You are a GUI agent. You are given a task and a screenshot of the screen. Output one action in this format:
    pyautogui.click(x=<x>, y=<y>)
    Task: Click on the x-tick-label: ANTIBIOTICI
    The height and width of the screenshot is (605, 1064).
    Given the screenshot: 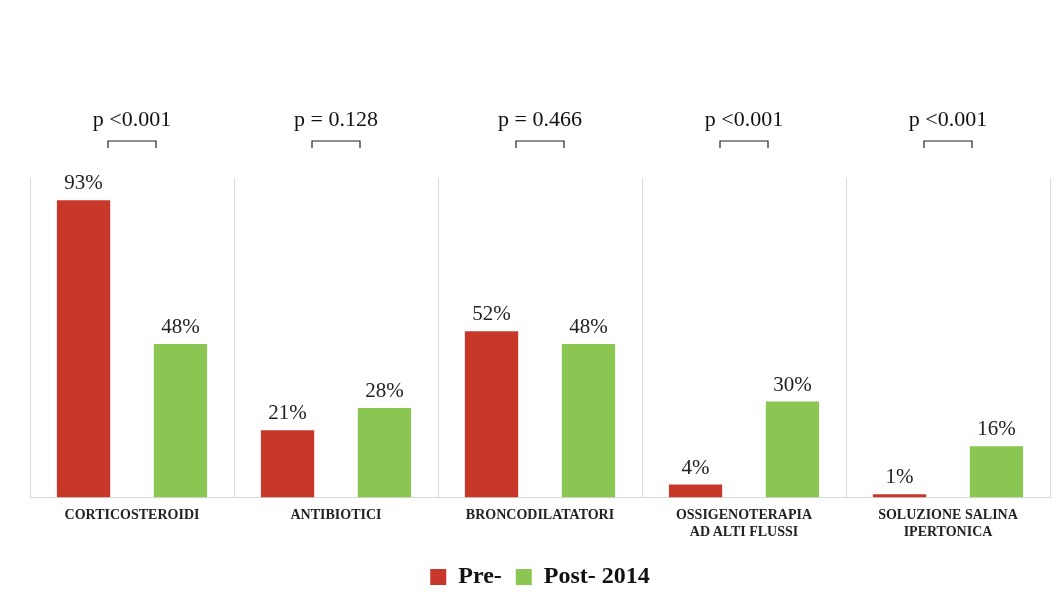 What is the action you would take?
    pyautogui.click(x=336, y=515)
    